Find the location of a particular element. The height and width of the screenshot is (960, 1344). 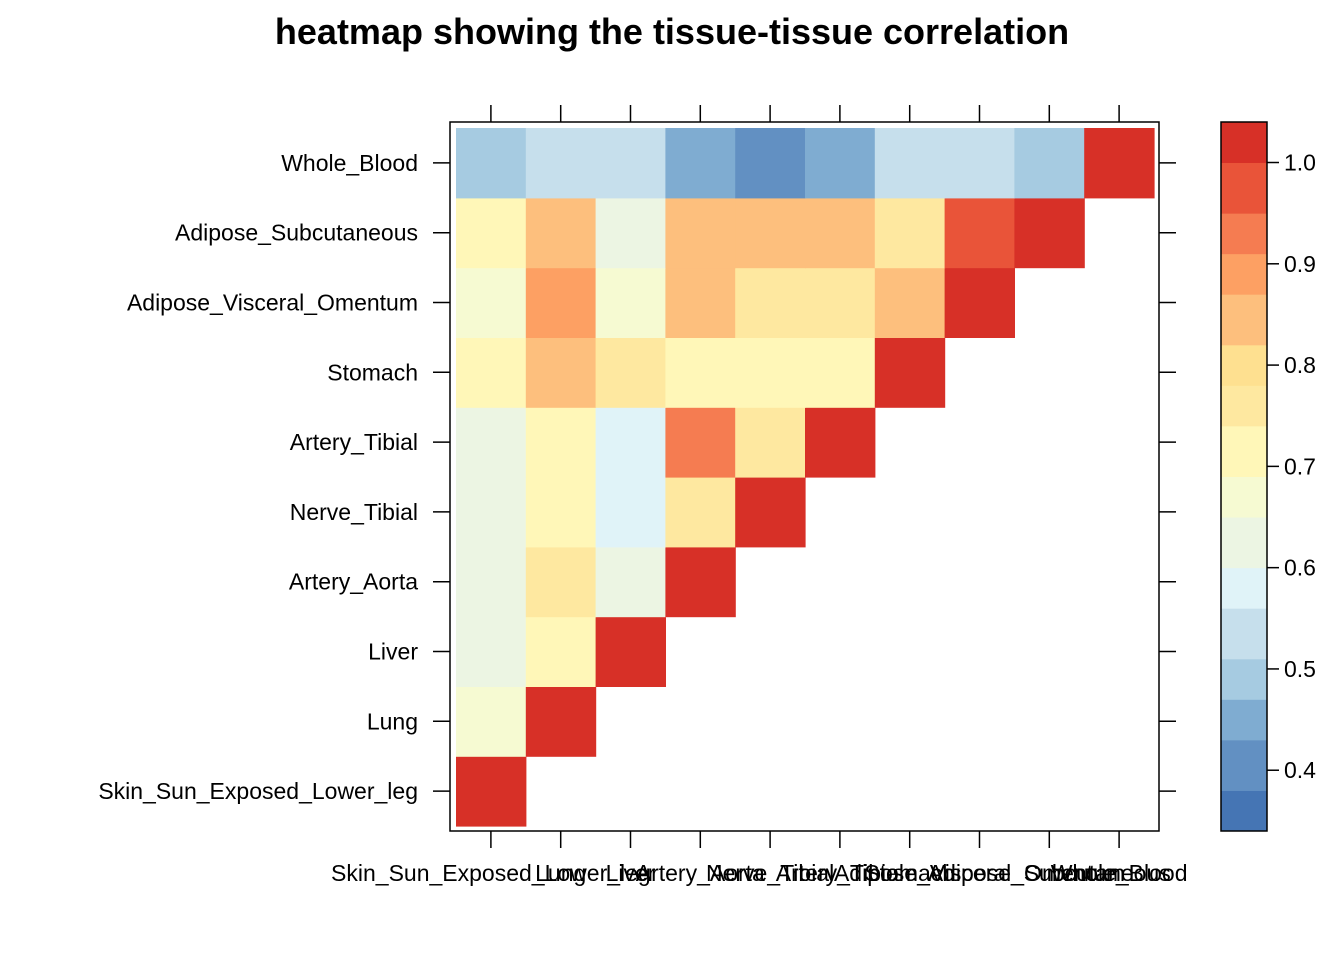

y-tick-label: Whole_Blood is located at coordinates (349, 163).